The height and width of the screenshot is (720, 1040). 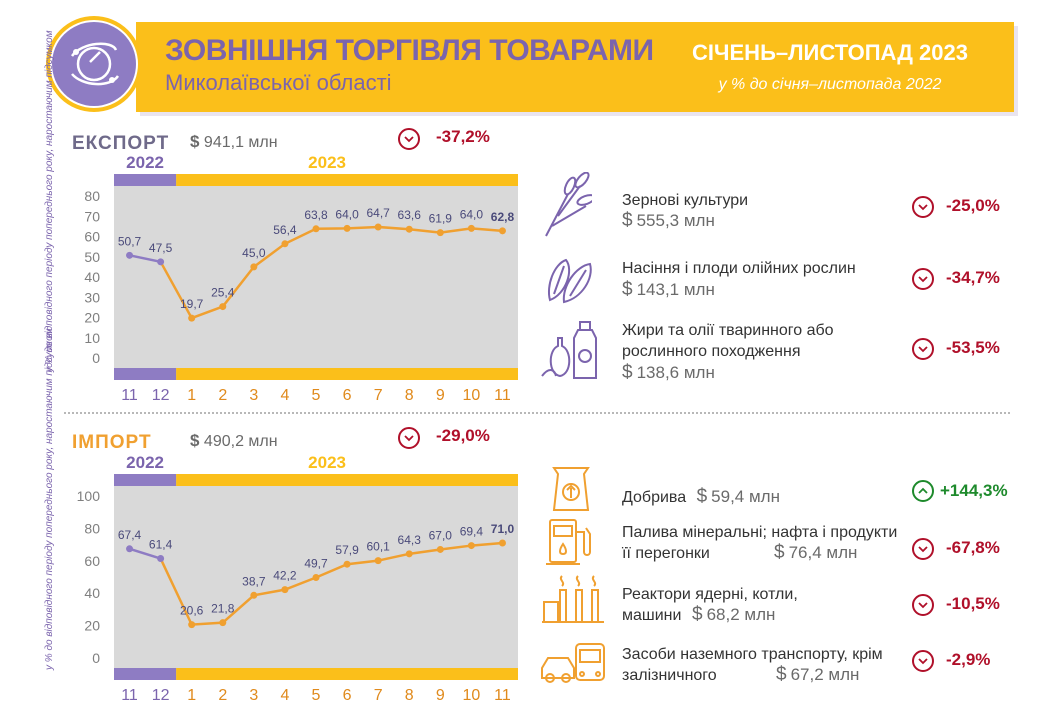 I want to click on import-xtick-8: 7, so click(x=378, y=695).